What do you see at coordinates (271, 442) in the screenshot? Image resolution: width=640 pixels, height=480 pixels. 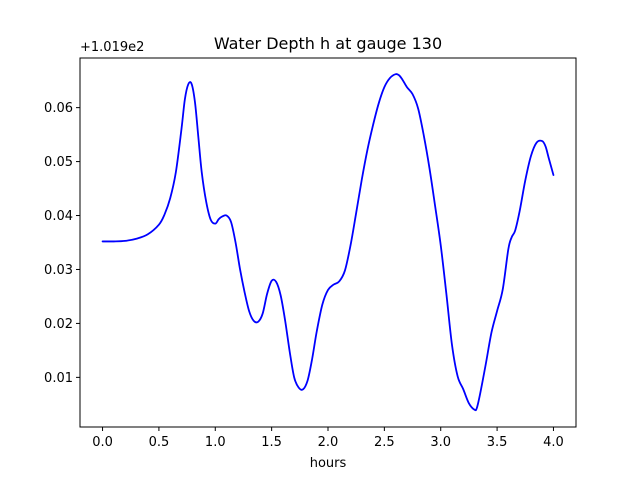 I see `x-tick-label: 1.5` at bounding box center [271, 442].